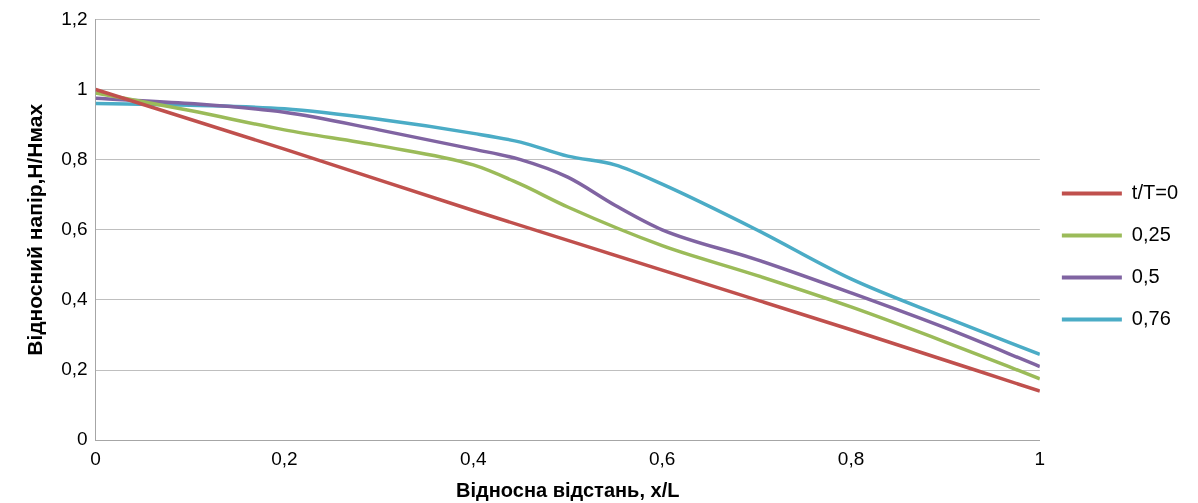 The image size is (1198, 503). Describe the element at coordinates (662, 458) in the screenshot. I see `x-tick-label: 0,6` at that location.